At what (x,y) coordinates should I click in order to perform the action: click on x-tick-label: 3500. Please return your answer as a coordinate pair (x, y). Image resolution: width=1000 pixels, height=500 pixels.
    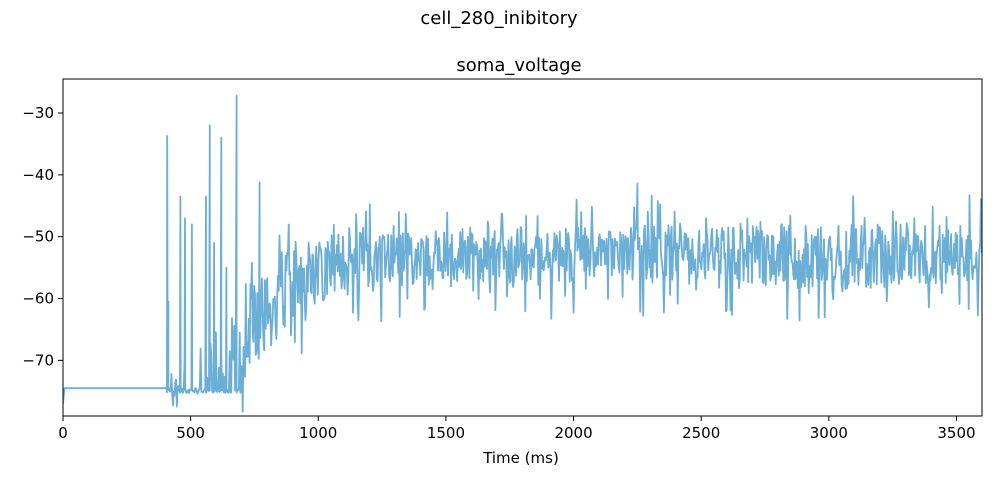
    Looking at the image, I should click on (956, 433).